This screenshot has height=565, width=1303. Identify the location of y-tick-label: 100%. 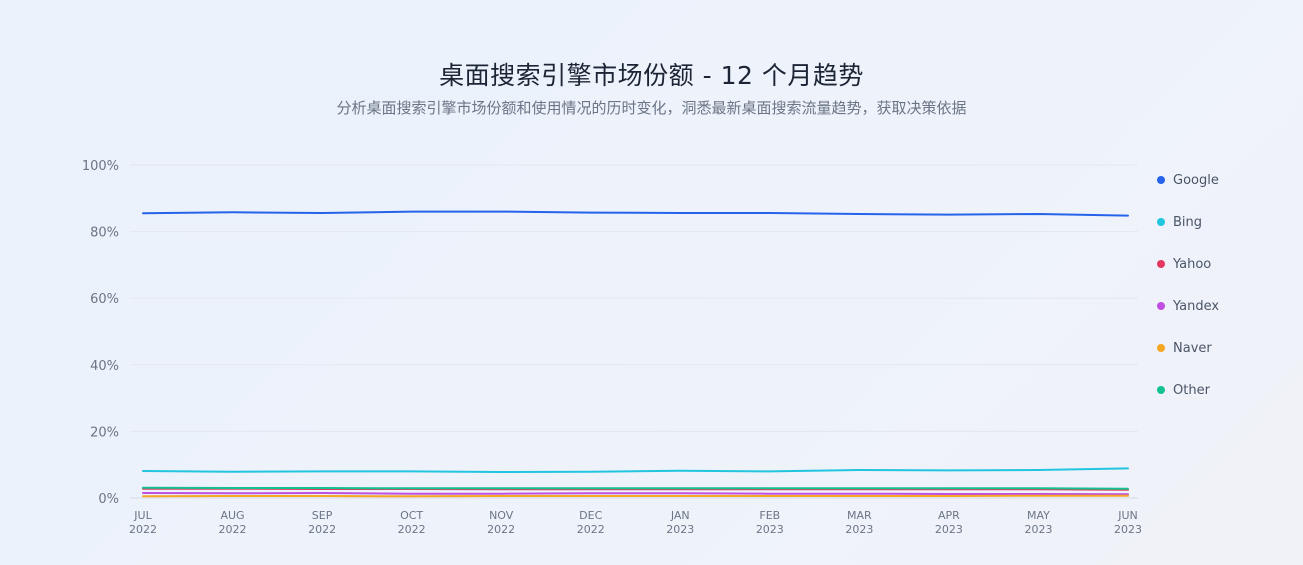
(100, 166).